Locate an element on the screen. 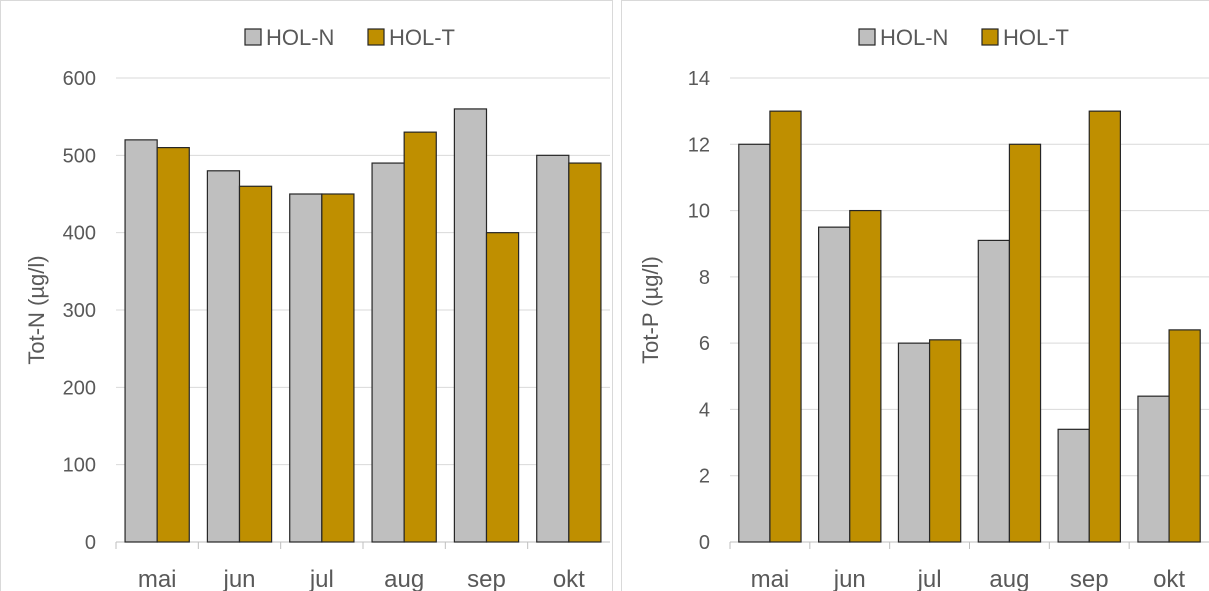 The width and height of the screenshot is (1209, 591). y-tick-label: 200 is located at coordinates (79, 388).